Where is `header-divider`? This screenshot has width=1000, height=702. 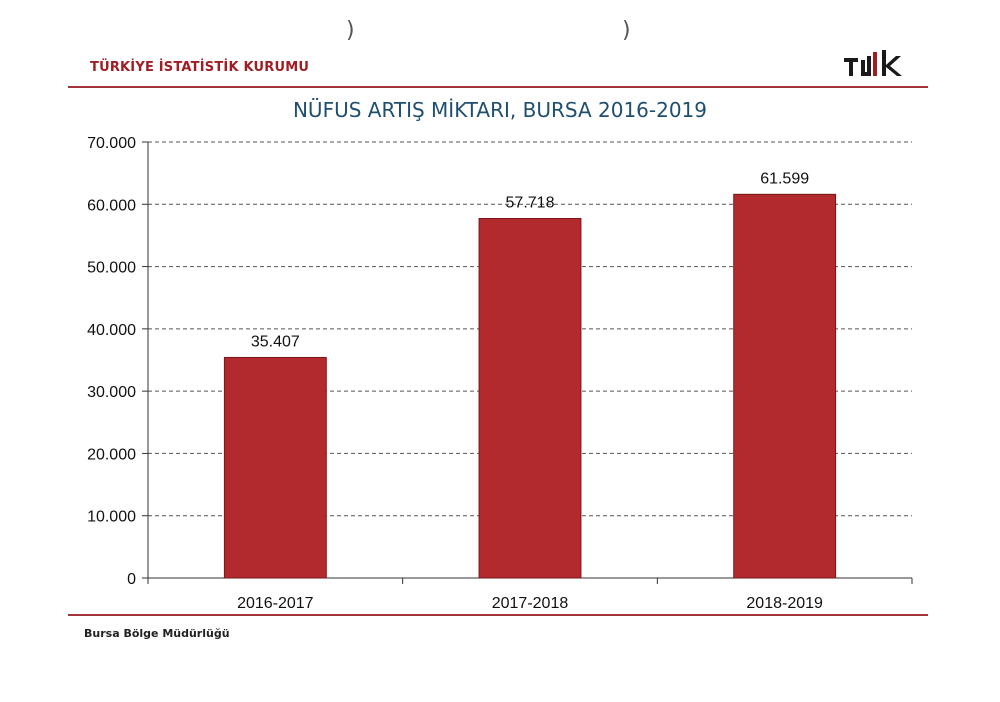 header-divider is located at coordinates (498, 87).